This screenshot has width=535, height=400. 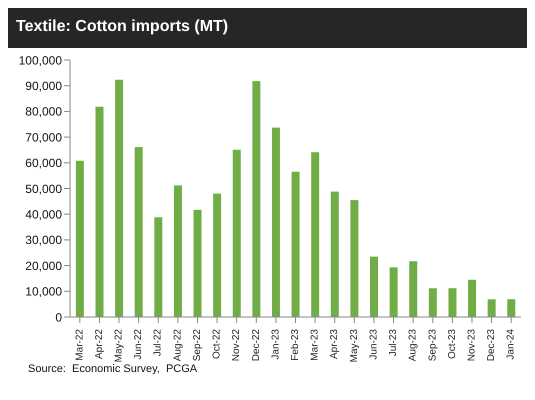 I want to click on x-tick-label: Apr-23, so click(x=334, y=344).